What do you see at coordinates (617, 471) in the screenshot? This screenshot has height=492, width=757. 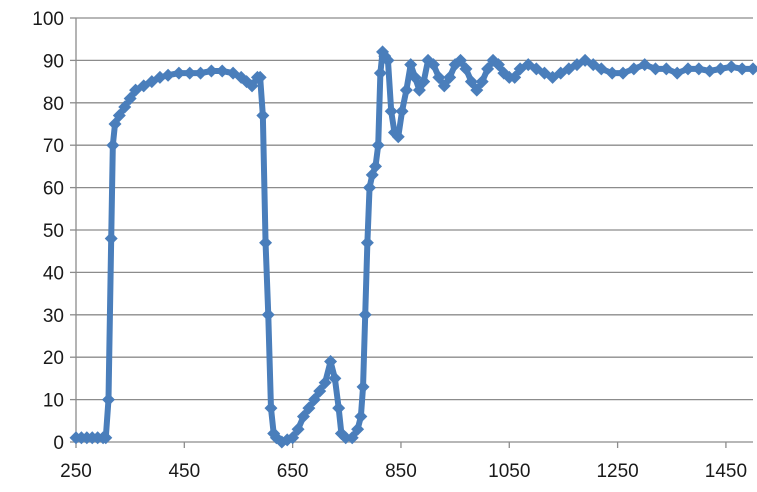 I see `x-tick-label: 1250` at bounding box center [617, 471].